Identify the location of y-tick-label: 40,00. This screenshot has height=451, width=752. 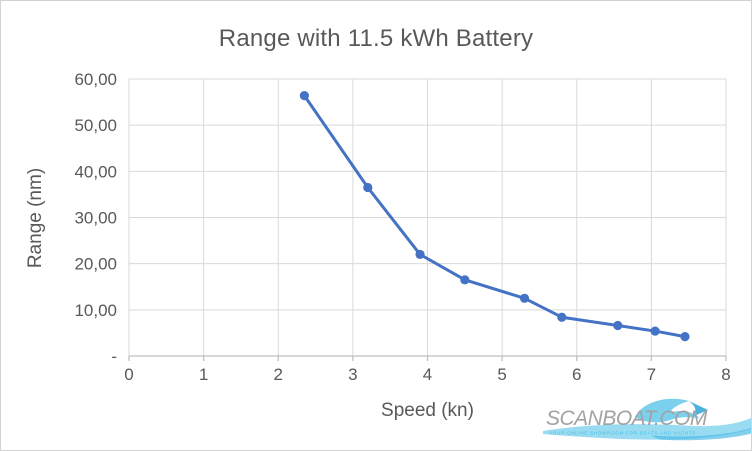
(95, 171).